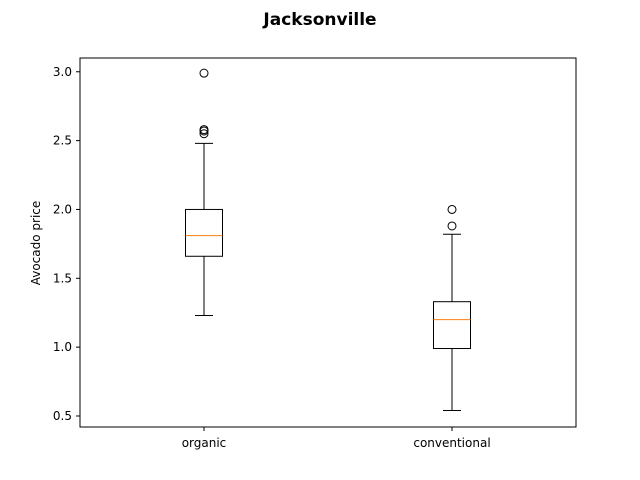 The height and width of the screenshot is (480, 640). What do you see at coordinates (62, 72) in the screenshot?
I see `y-tick-label: 3.0` at bounding box center [62, 72].